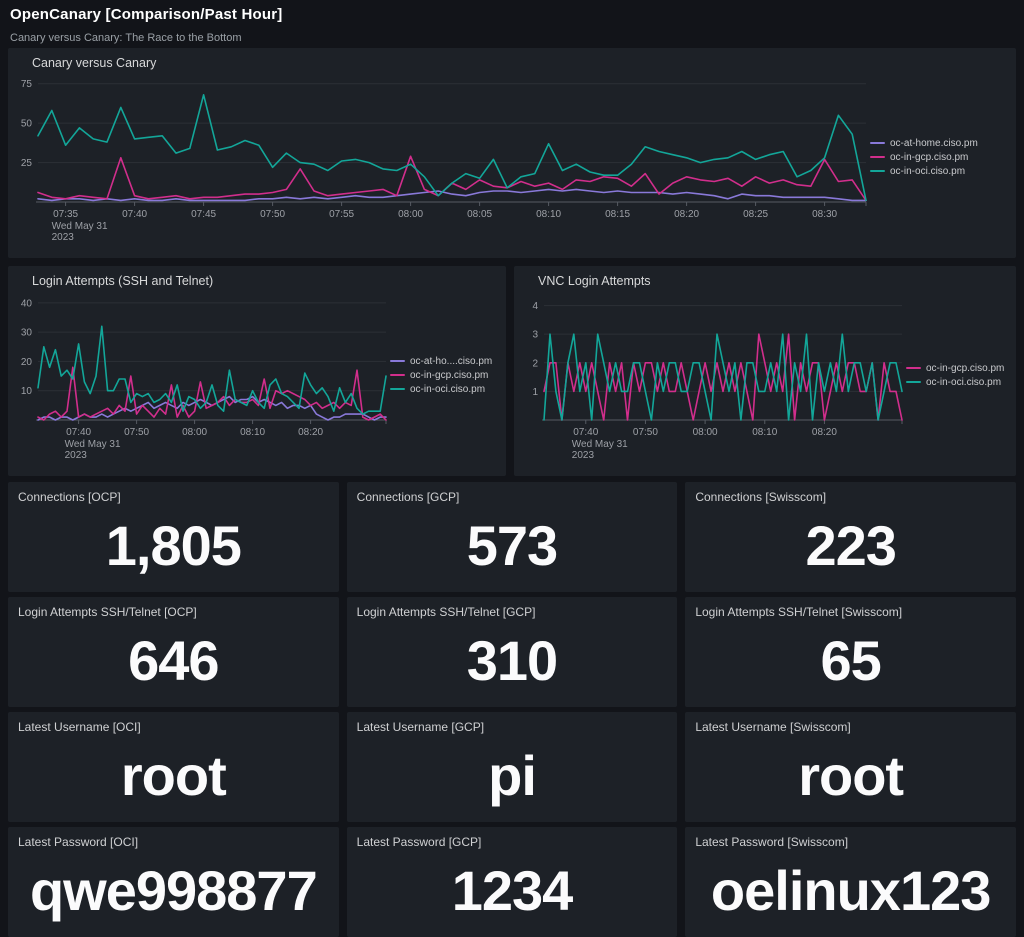 The height and width of the screenshot is (937, 1024). I want to click on stat-panel-6: Latest Username [OCI] root, so click(173, 767).